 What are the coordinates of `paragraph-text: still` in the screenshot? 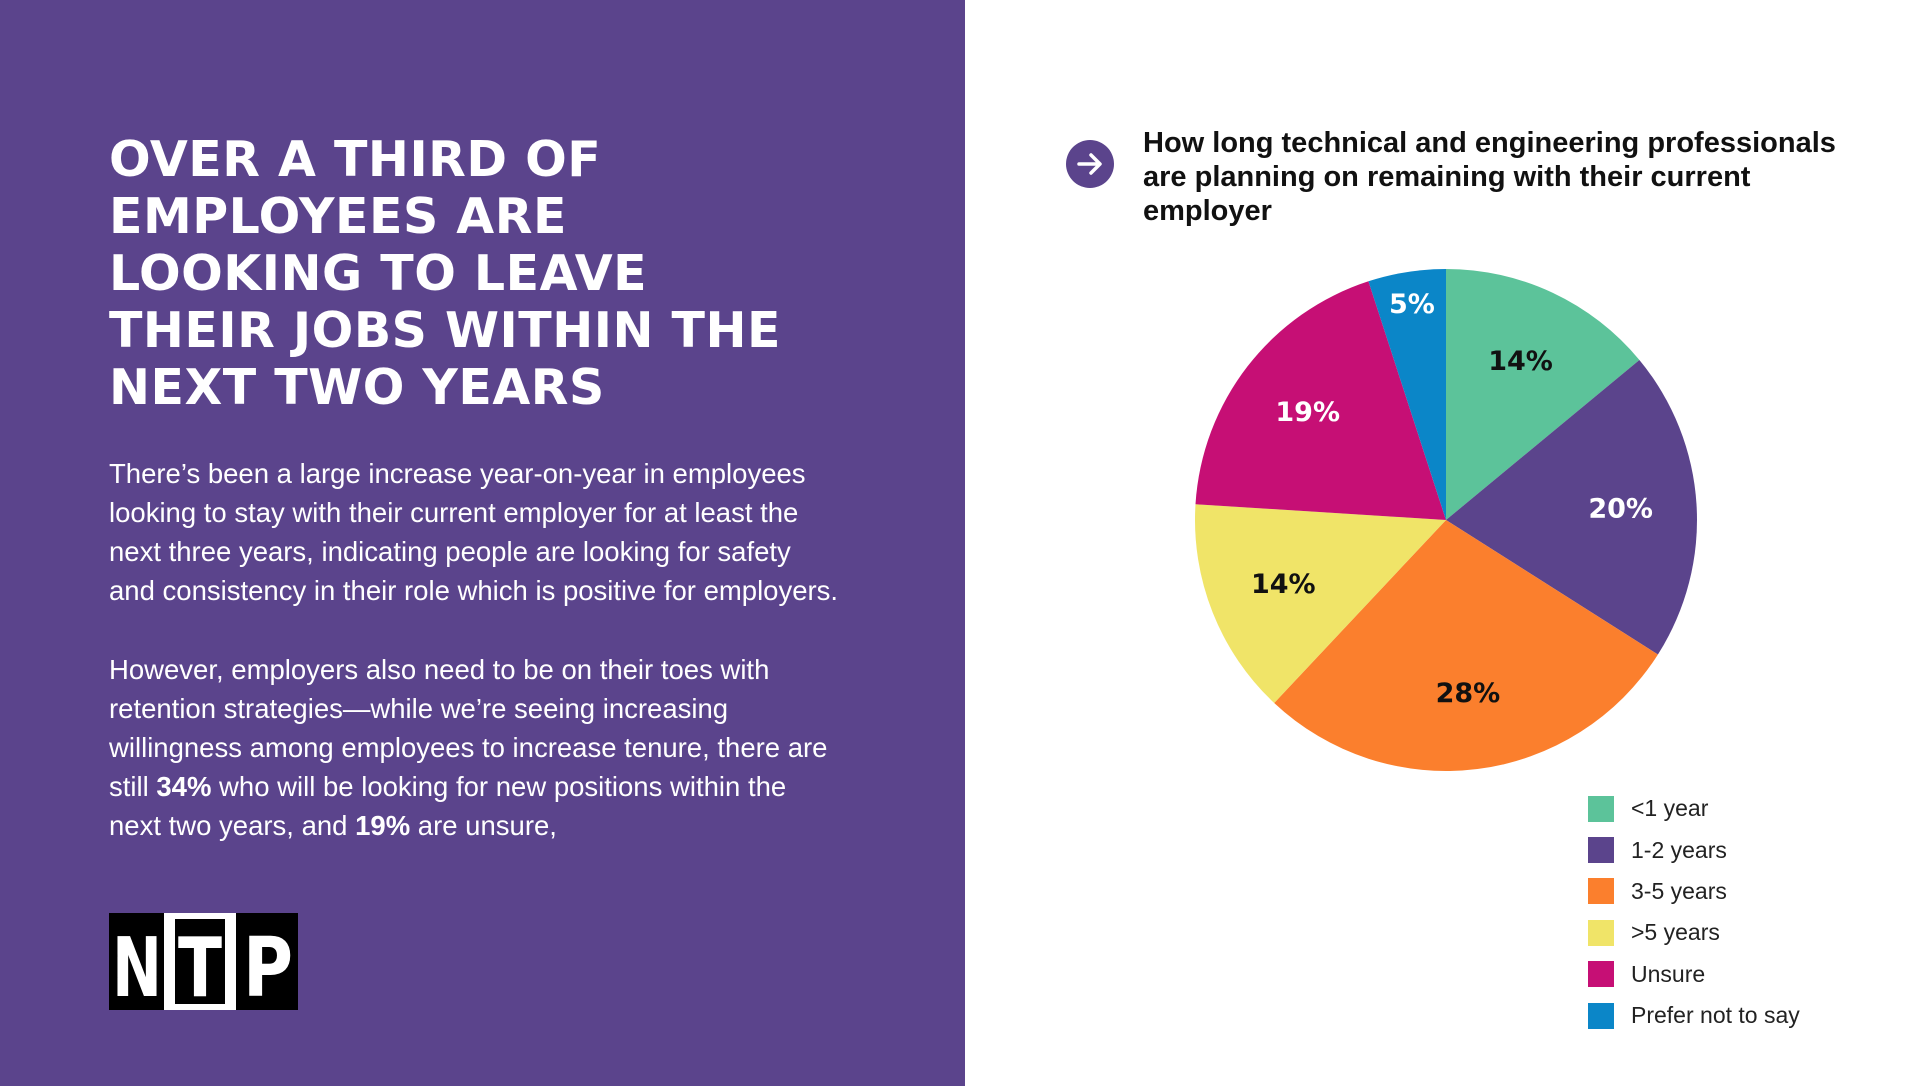 It's located at (133, 786).